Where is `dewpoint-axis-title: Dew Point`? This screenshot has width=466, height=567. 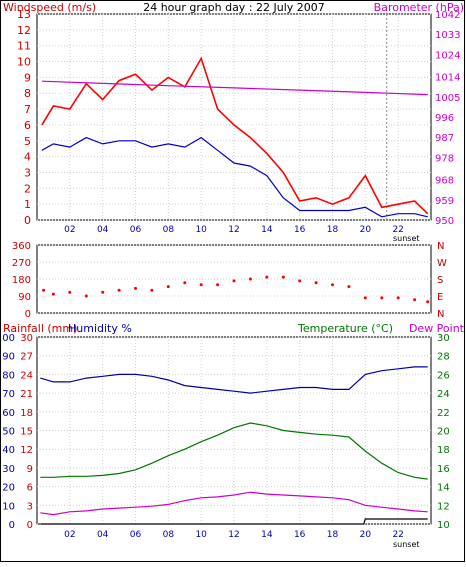 dewpoint-axis-title: Dew Point is located at coordinates (437, 328).